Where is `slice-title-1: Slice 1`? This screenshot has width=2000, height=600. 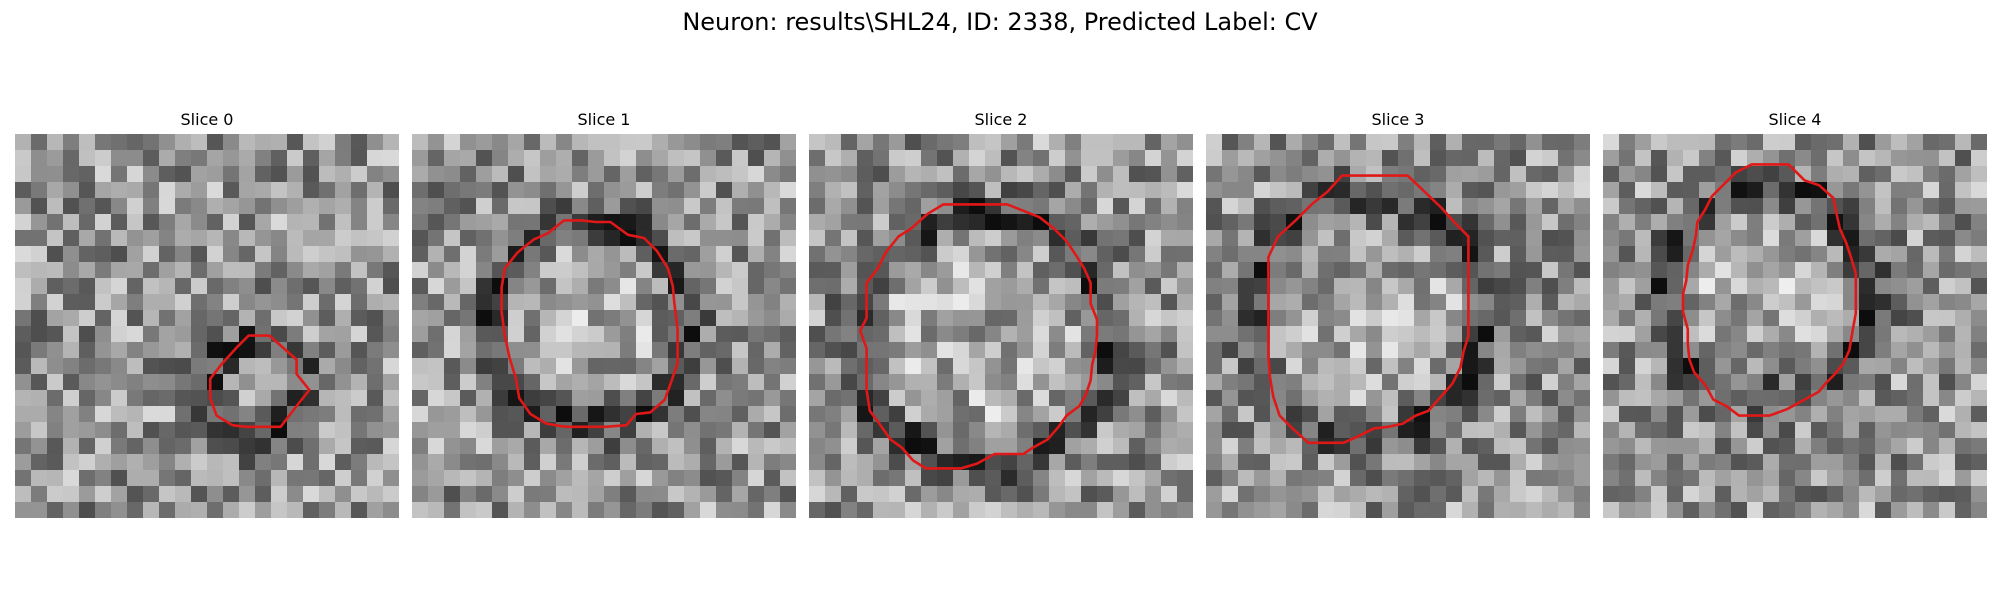
slice-title-1: Slice 1 is located at coordinates (604, 119).